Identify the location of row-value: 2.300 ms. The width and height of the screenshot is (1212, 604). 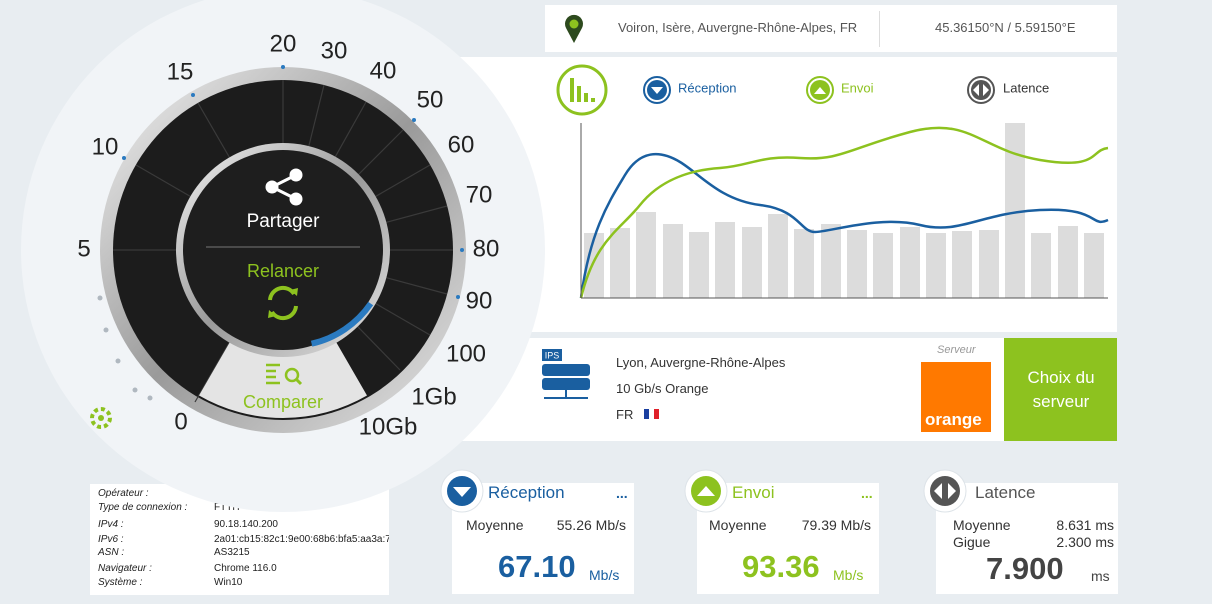
(1085, 542).